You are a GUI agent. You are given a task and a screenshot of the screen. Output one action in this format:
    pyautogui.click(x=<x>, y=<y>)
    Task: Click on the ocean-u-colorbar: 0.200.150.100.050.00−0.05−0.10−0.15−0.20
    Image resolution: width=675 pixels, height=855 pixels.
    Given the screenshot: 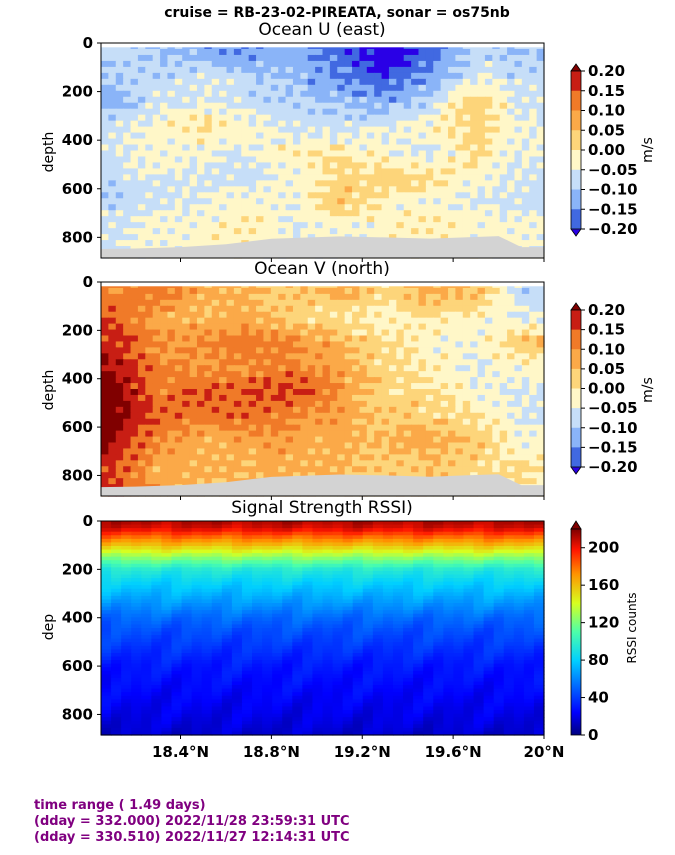 What is the action you would take?
    pyautogui.click(x=604, y=150)
    